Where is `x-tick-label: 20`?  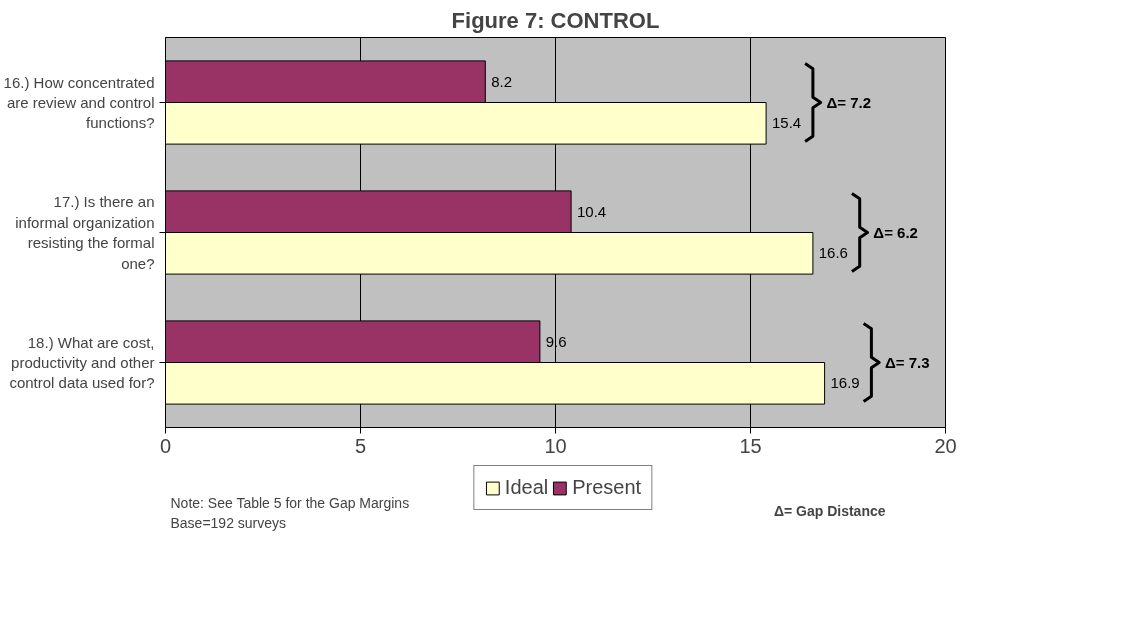 x-tick-label: 20 is located at coordinates (945, 445).